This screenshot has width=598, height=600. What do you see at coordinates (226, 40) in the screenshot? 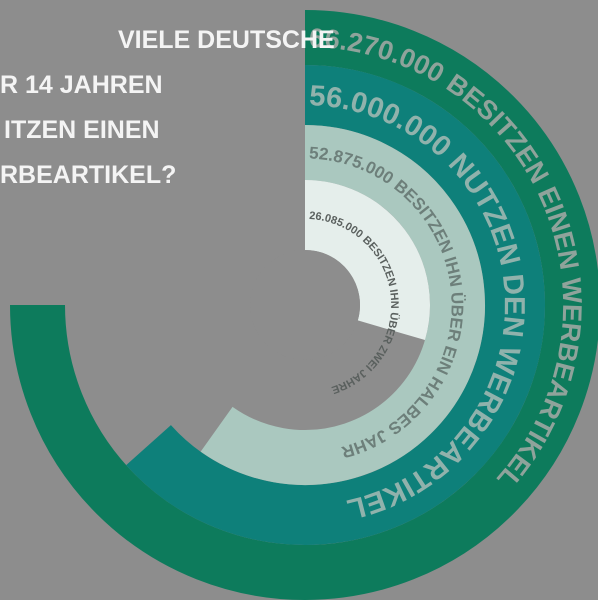
I see `title-line: VIELE DEUTSCHE` at bounding box center [226, 40].